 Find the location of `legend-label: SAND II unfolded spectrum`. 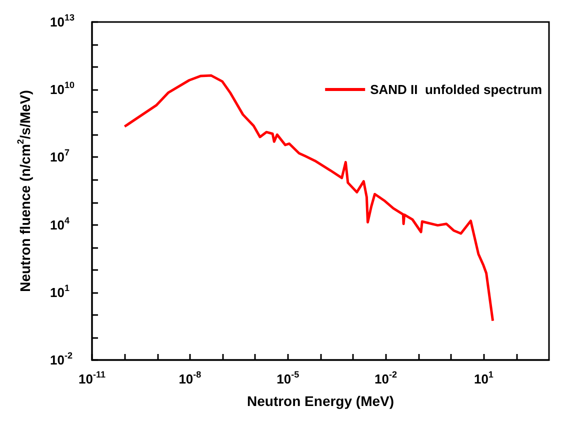

legend-label: SAND II unfolded spectrum is located at coordinates (456, 89).